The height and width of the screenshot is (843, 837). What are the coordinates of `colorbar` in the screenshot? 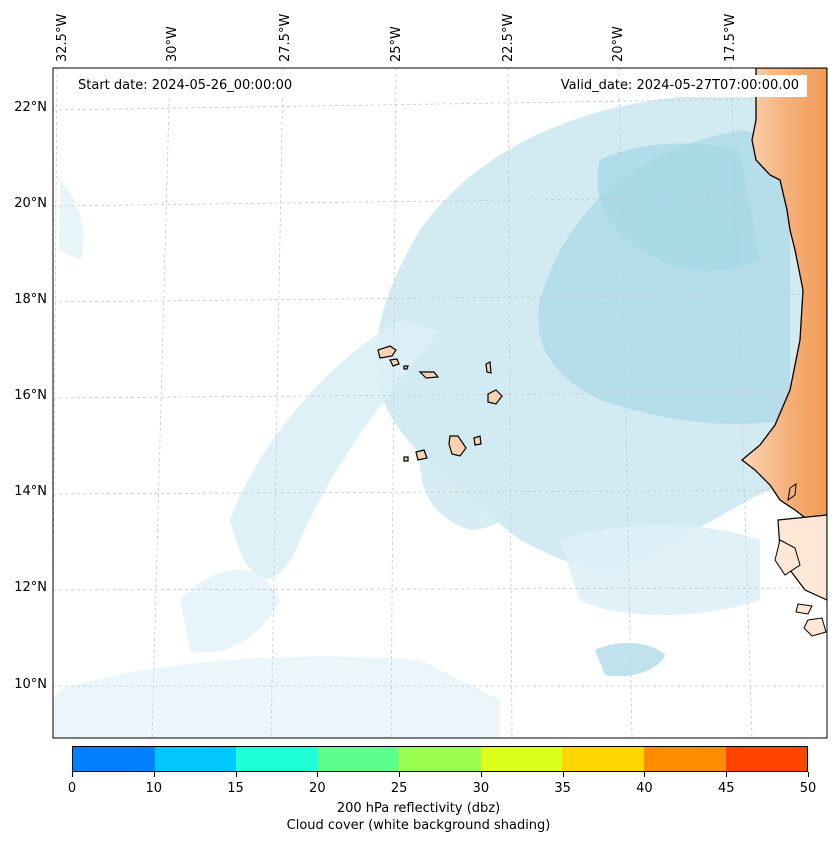 It's located at (440, 759).